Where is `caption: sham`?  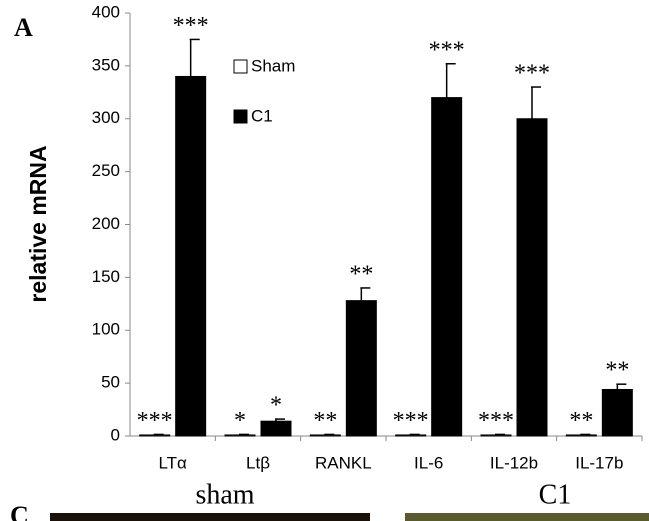 caption: sham is located at coordinates (224, 494).